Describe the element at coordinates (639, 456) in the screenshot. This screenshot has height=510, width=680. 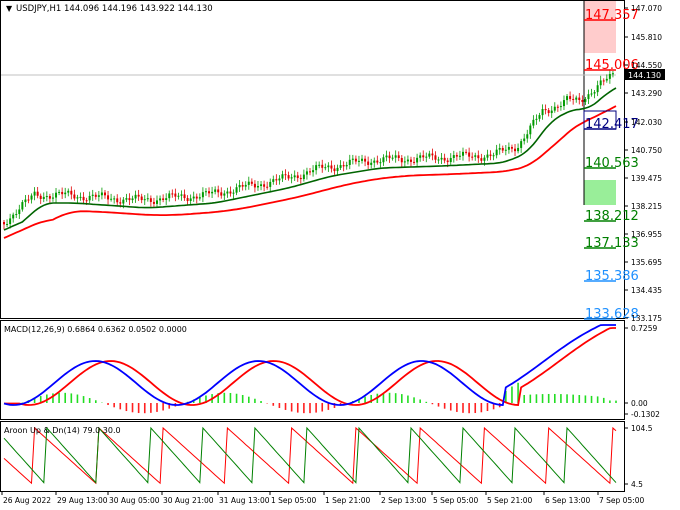
I see `aroon-axis: 104.5 4.5` at that location.